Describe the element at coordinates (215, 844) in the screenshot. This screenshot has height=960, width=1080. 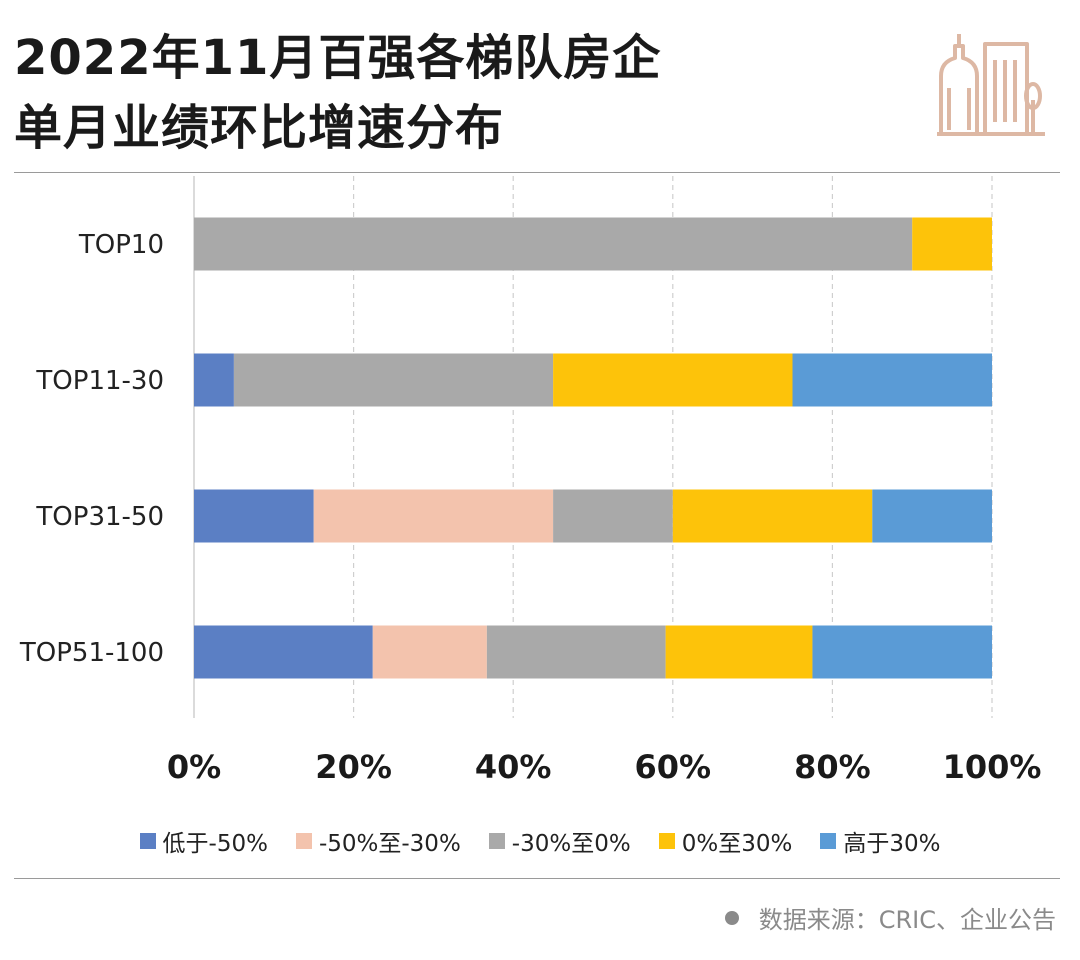
I see `legend-label-1: 低于-50%` at that location.